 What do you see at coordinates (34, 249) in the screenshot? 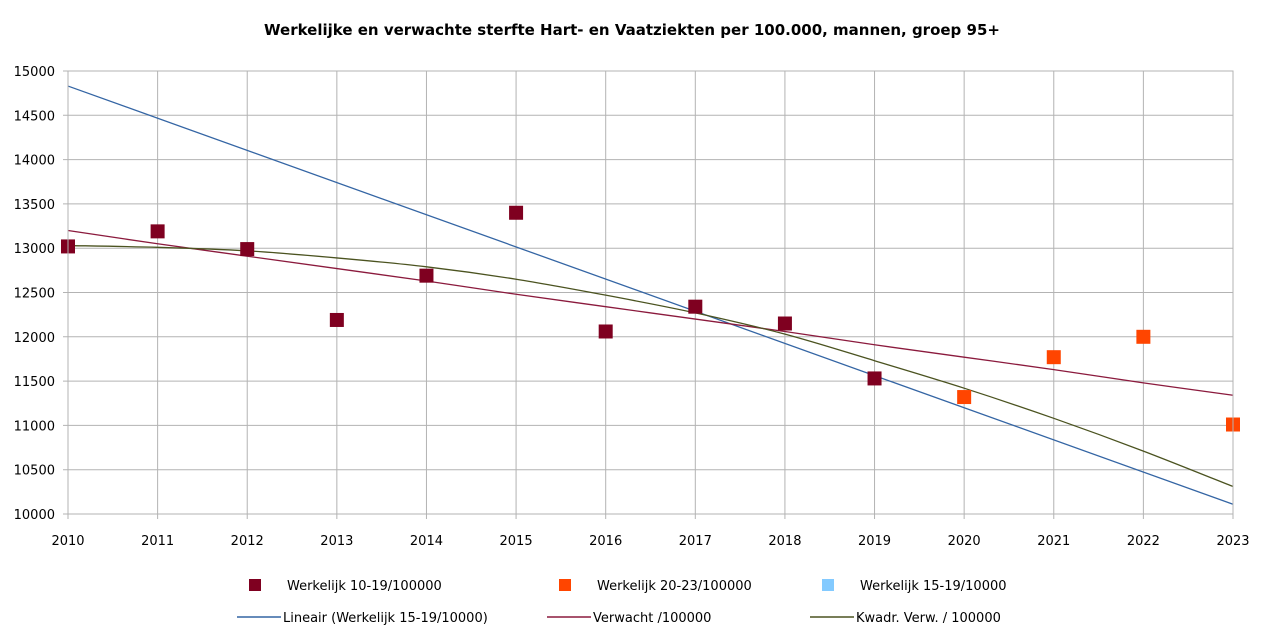
I see `y-tick-label: 13000` at bounding box center [34, 249].